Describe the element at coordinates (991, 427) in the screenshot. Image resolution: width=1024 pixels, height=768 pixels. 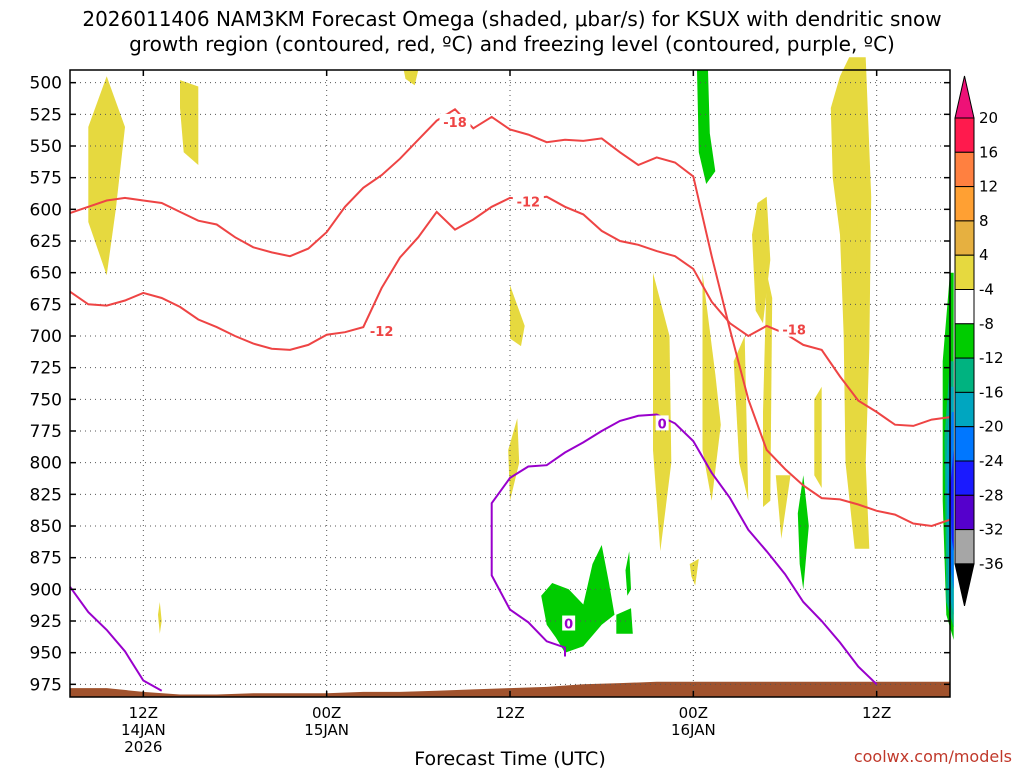
I see `colorbar-label: -20` at that location.